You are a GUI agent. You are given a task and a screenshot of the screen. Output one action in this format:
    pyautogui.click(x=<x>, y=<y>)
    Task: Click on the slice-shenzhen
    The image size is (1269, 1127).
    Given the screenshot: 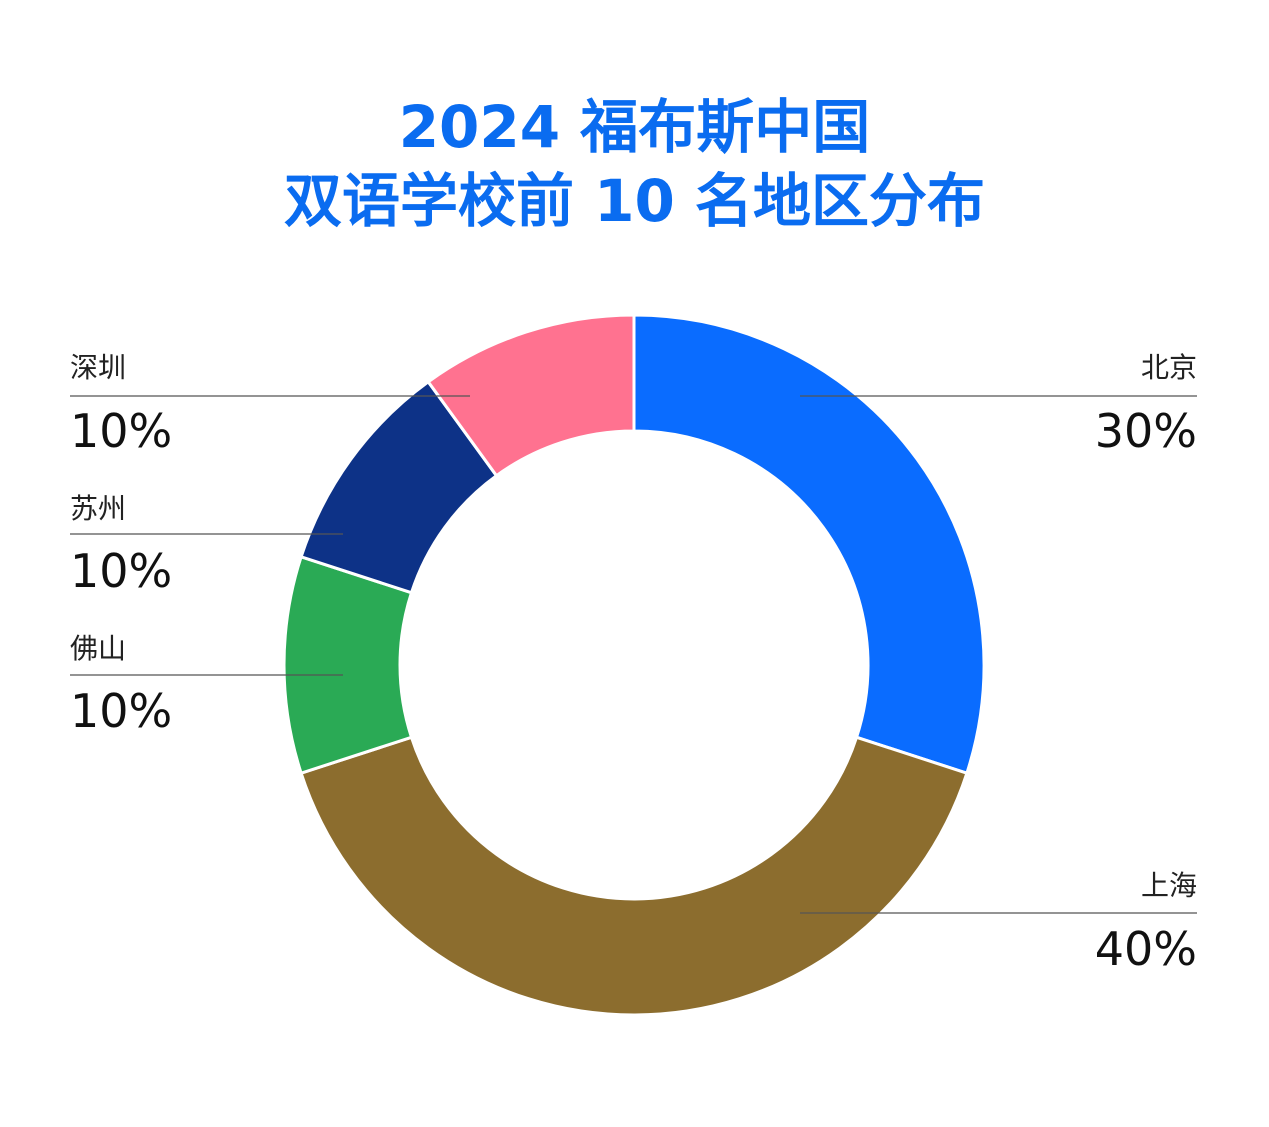 What is the action you would take?
    pyautogui.click(x=531, y=395)
    